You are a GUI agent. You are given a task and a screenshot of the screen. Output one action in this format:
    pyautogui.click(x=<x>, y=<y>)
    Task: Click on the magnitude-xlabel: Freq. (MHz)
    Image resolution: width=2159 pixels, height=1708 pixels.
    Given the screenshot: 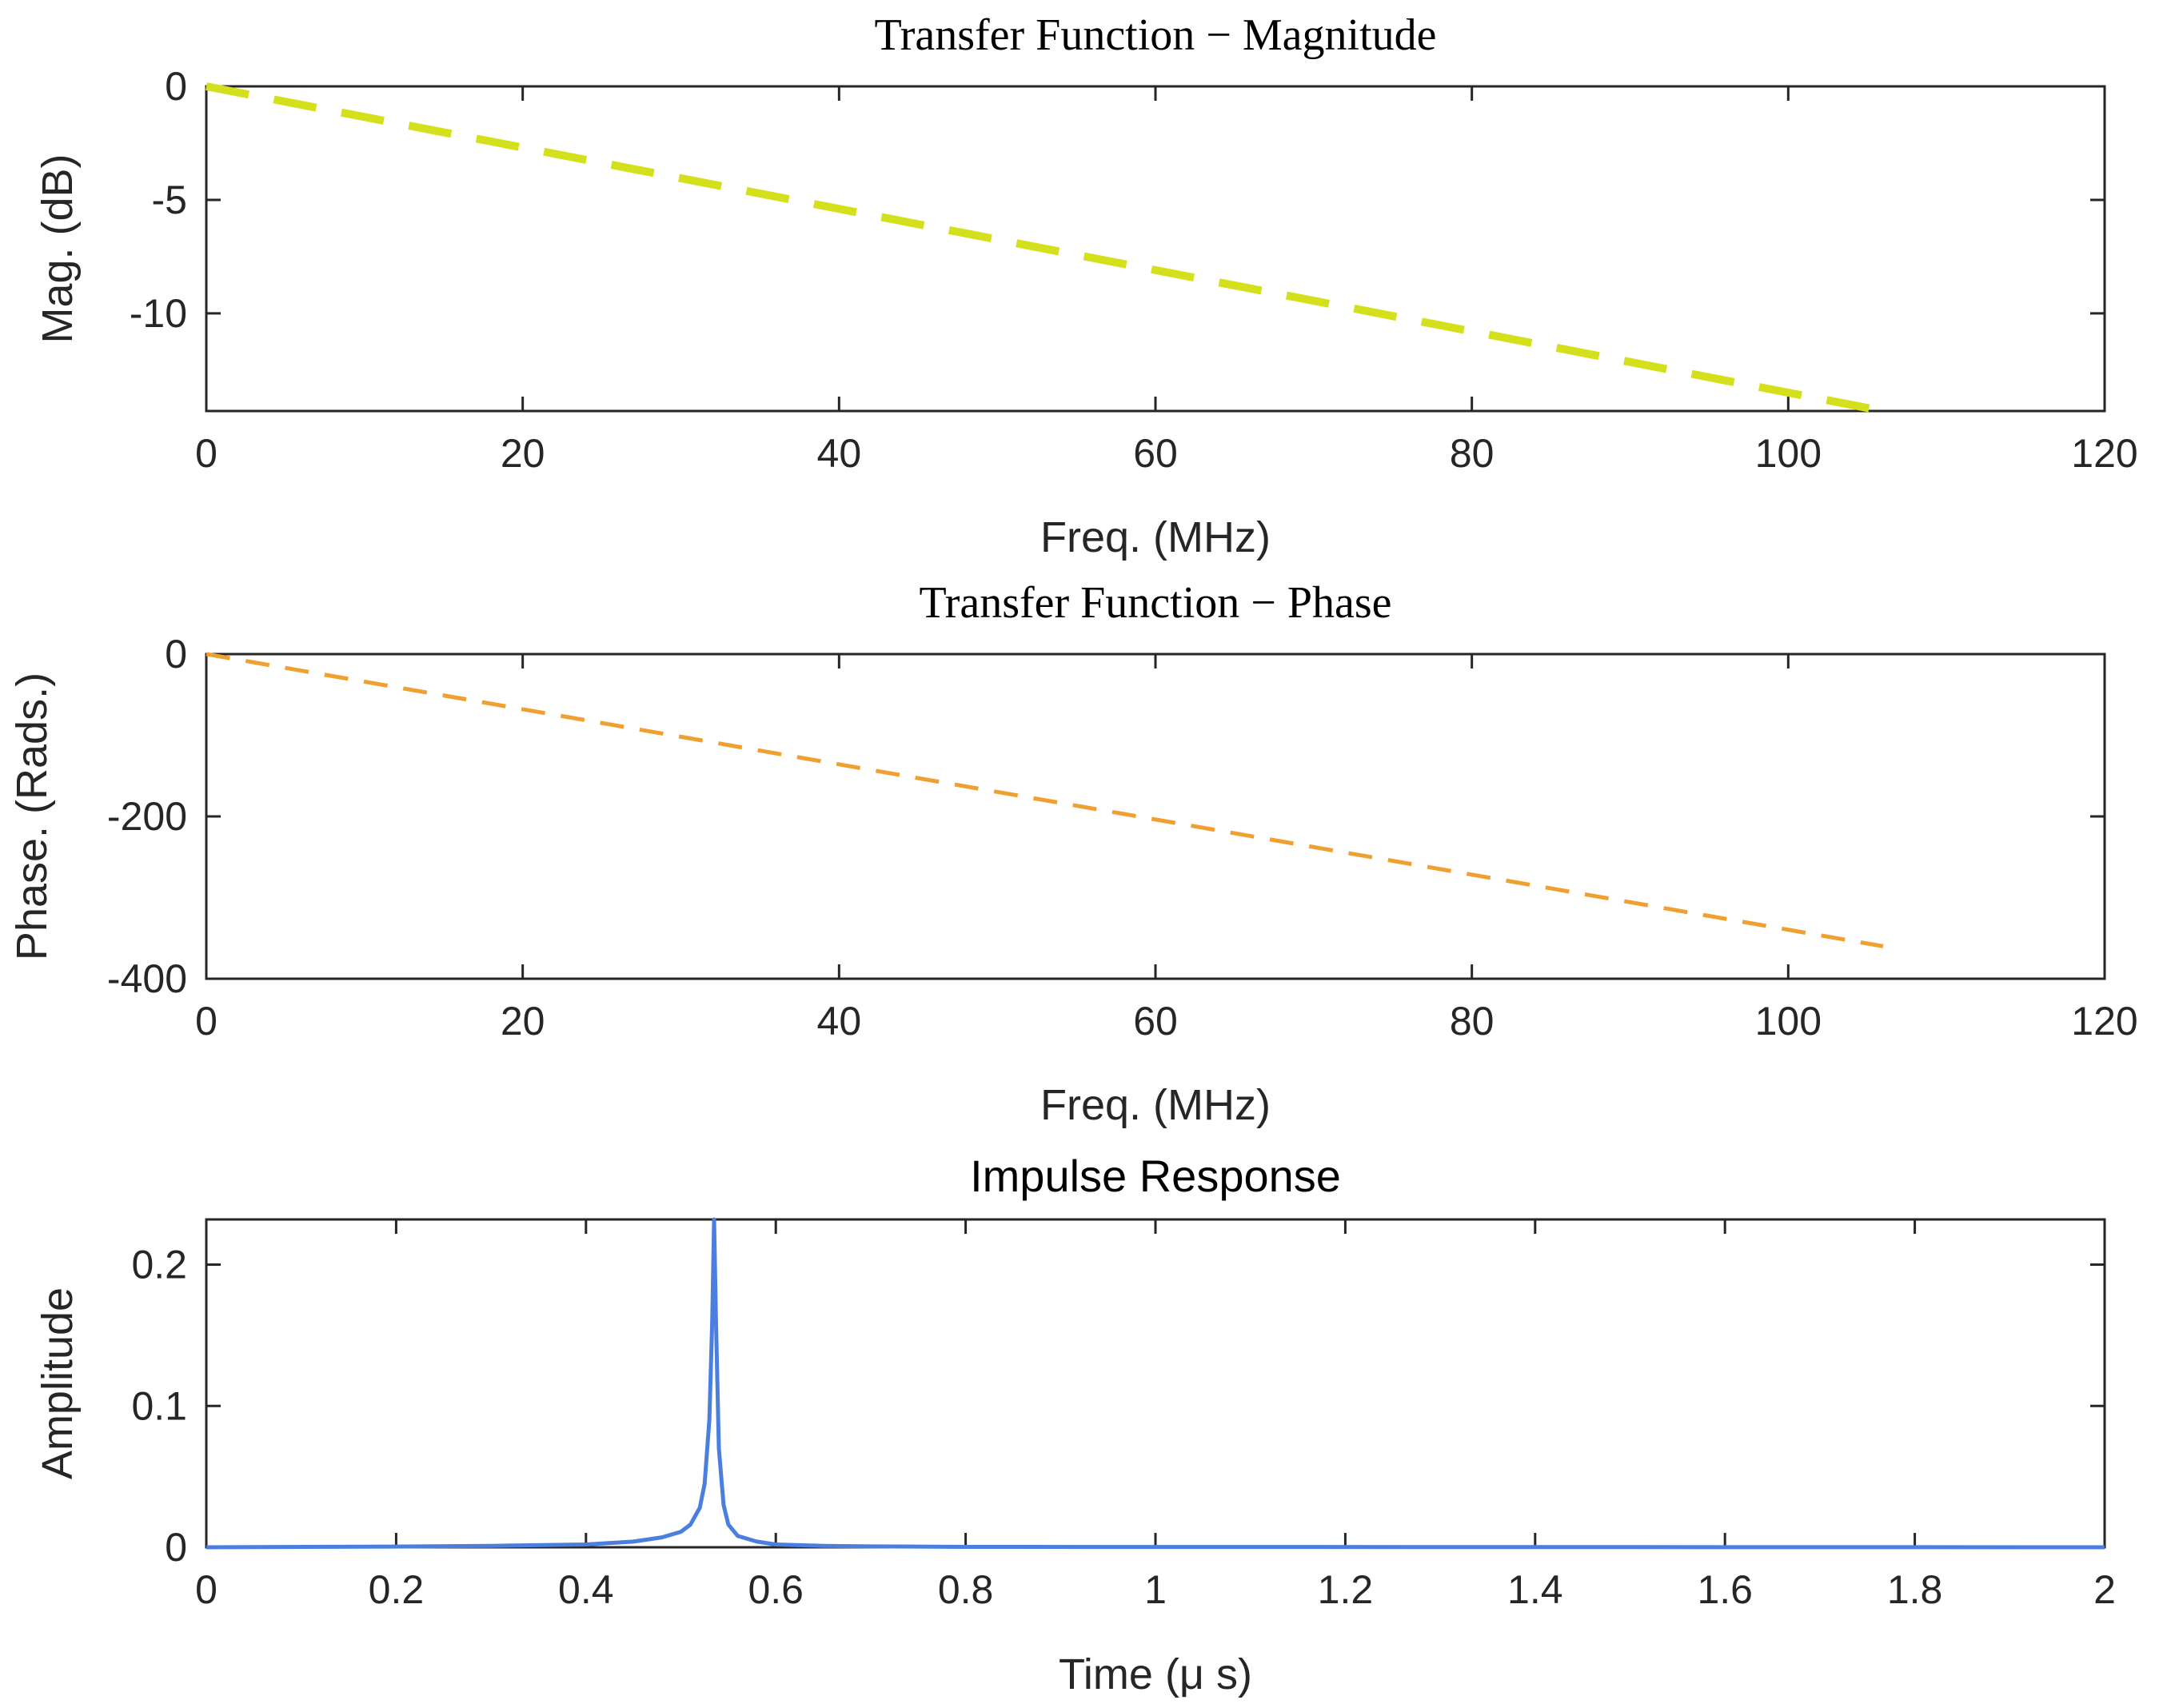 What is the action you would take?
    pyautogui.click(x=1155, y=537)
    